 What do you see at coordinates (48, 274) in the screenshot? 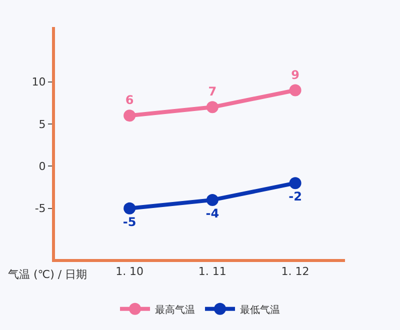
I see `x-axis-title: 气温 (℃) / 日期` at bounding box center [48, 274].